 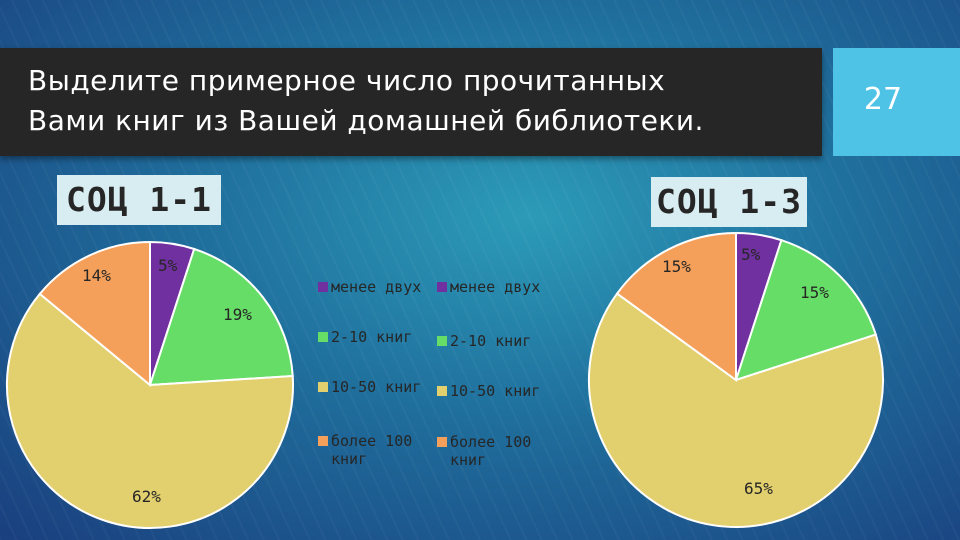 I want to click on legend-left-label-1: менее двух, so click(x=376, y=287).